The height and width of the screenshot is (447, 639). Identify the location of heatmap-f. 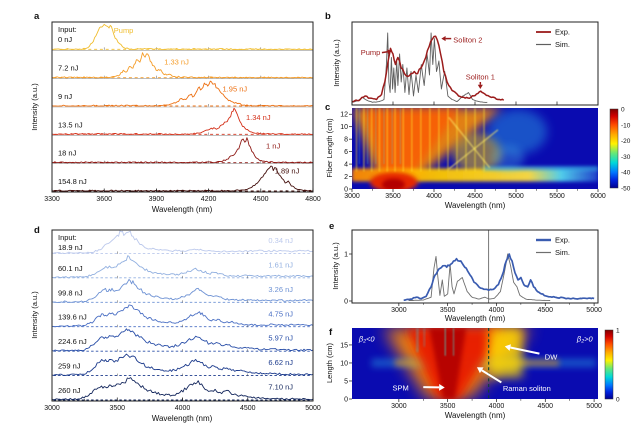
(475, 363).